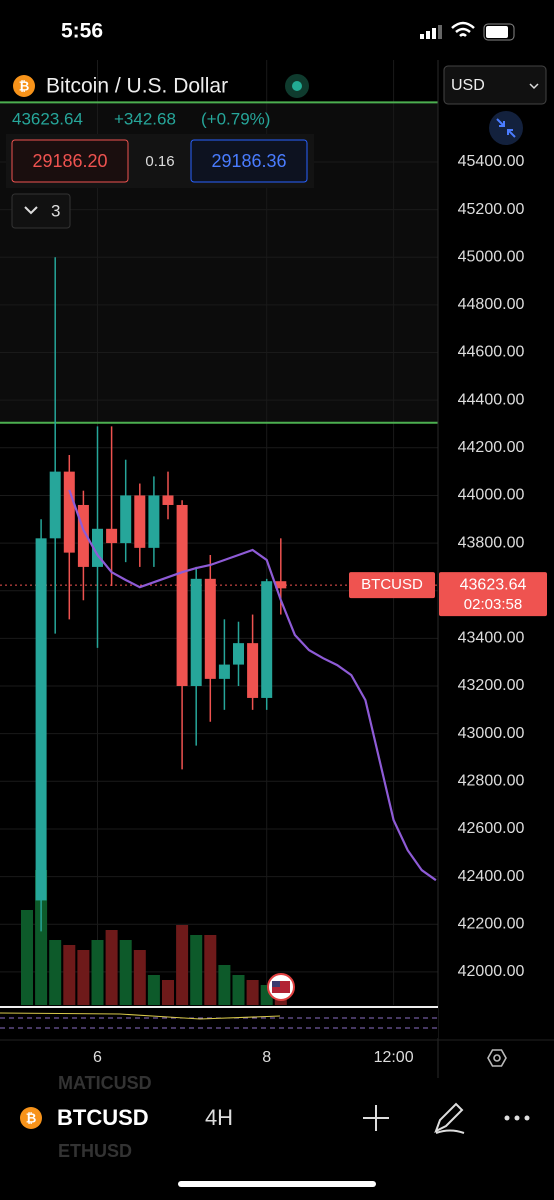  What do you see at coordinates (491, 923) in the screenshot?
I see `y-tick-label: 42200.00` at bounding box center [491, 923].